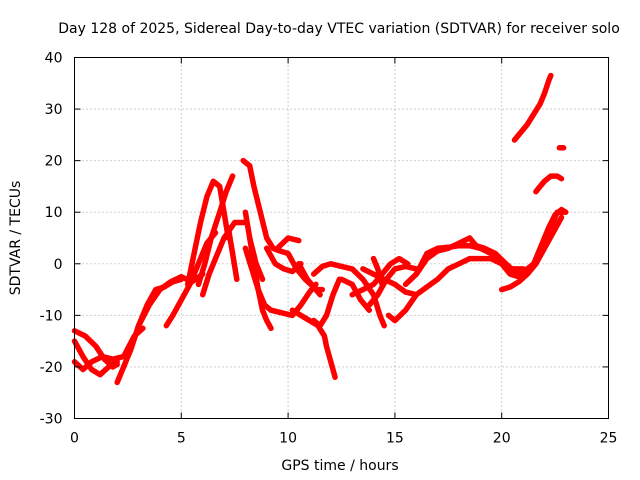  What do you see at coordinates (58, 265) in the screenshot?
I see `y-tick-label: 0` at bounding box center [58, 265].